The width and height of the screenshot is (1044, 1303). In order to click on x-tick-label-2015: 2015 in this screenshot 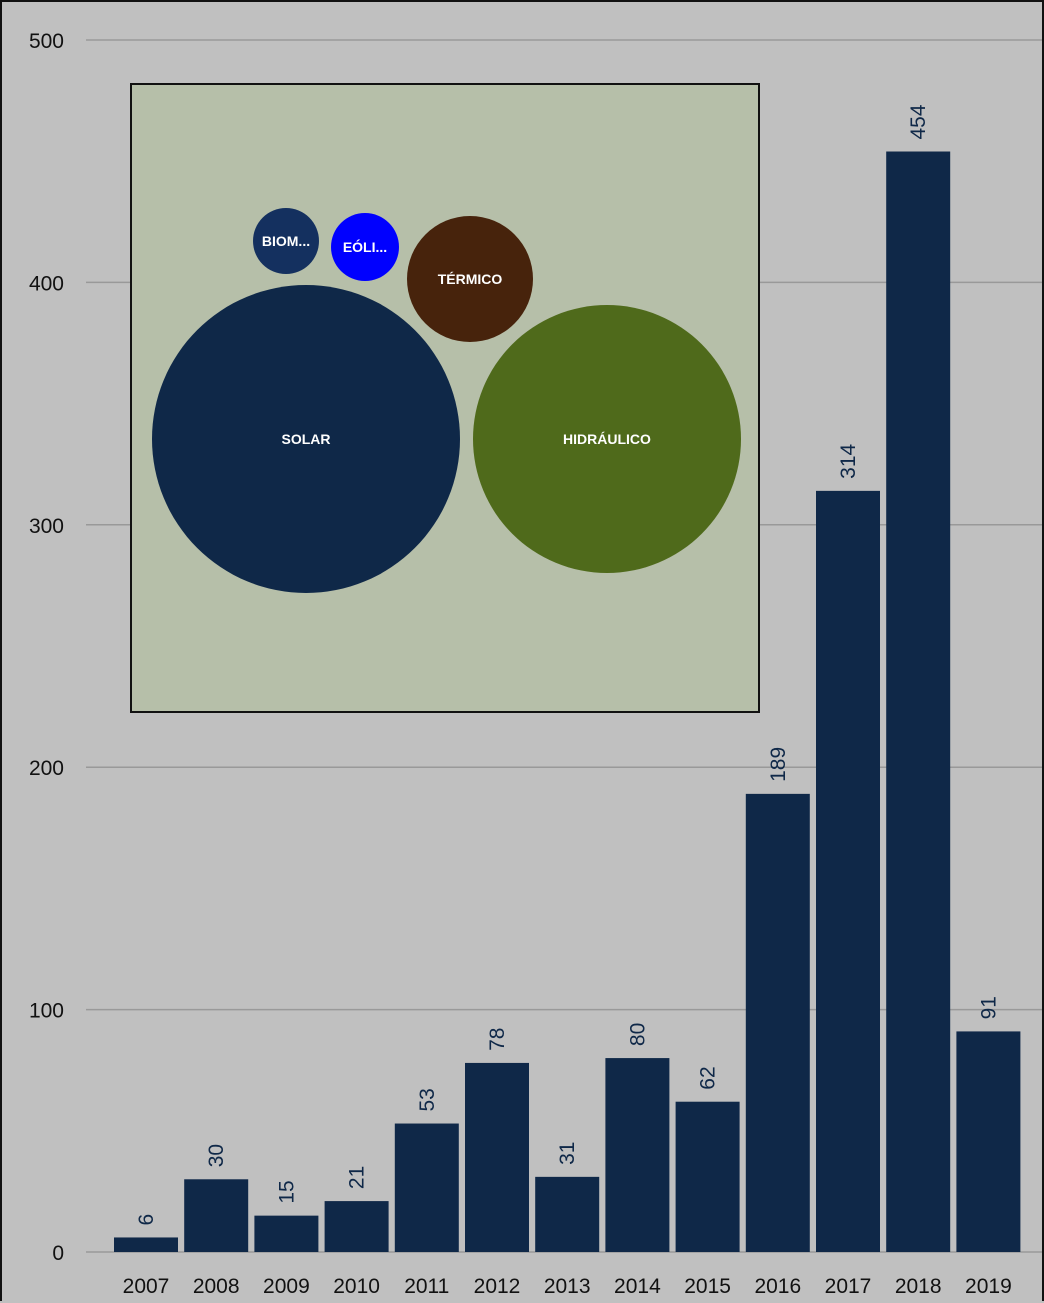, I will do `click(707, 1286)`.